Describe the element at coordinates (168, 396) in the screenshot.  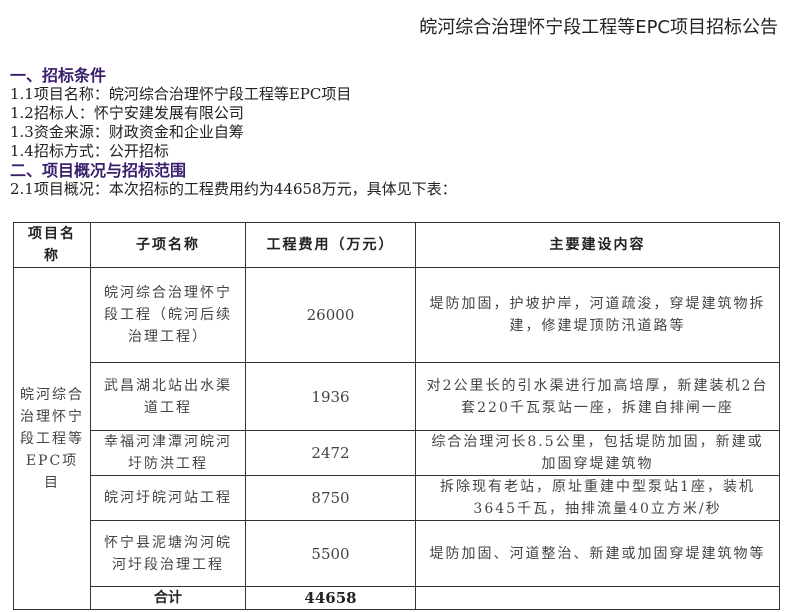
I see `subitem-name: 武昌湖北站出水渠道工程` at that location.